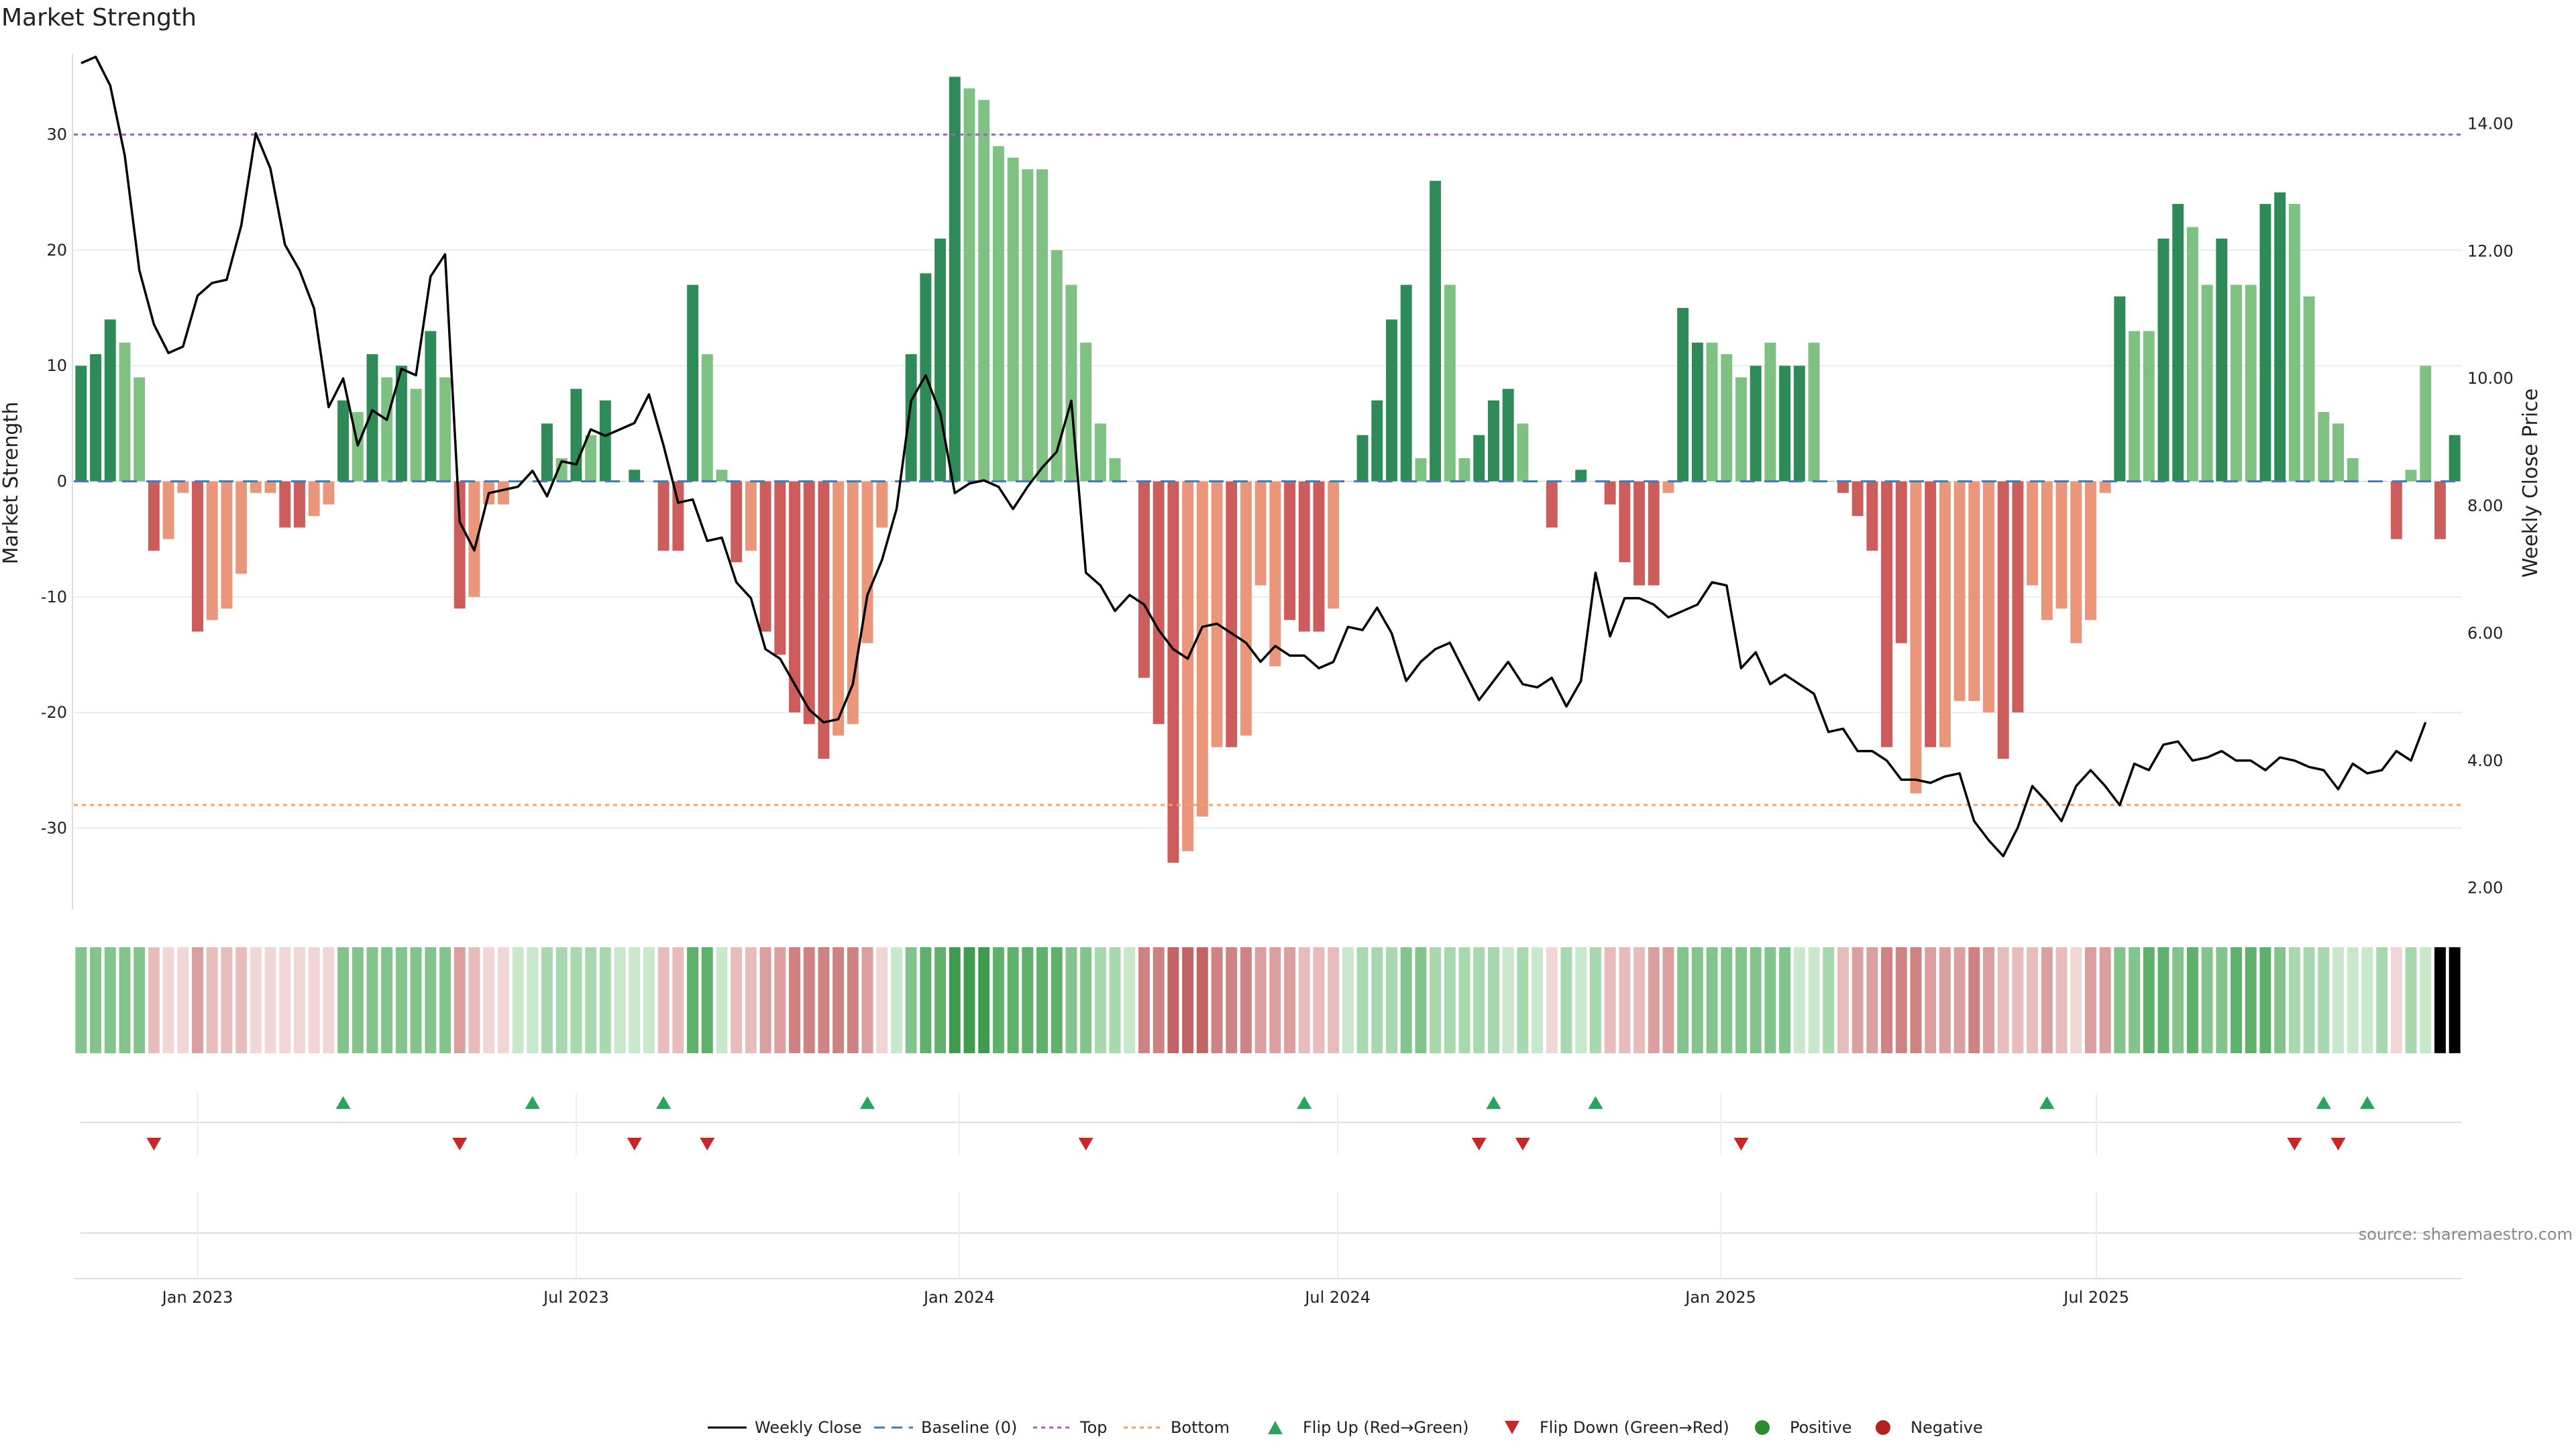 The height and width of the screenshot is (1449, 2576). What do you see at coordinates (1200, 1427) in the screenshot?
I see `legend-label: Bottom` at bounding box center [1200, 1427].